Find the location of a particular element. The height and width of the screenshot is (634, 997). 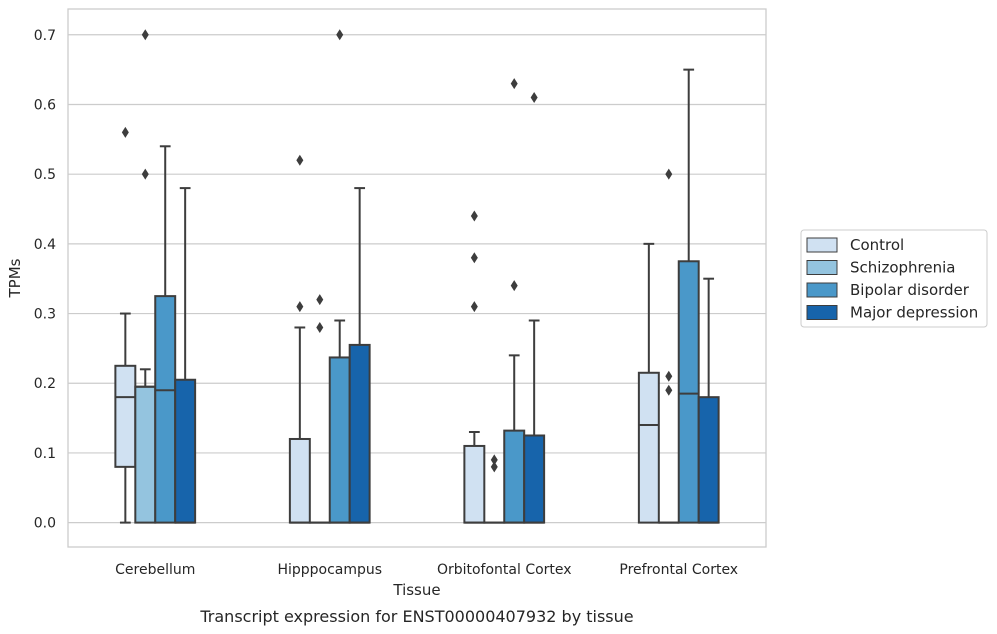

y-axis-label: TPMs is located at coordinates (15, 278).